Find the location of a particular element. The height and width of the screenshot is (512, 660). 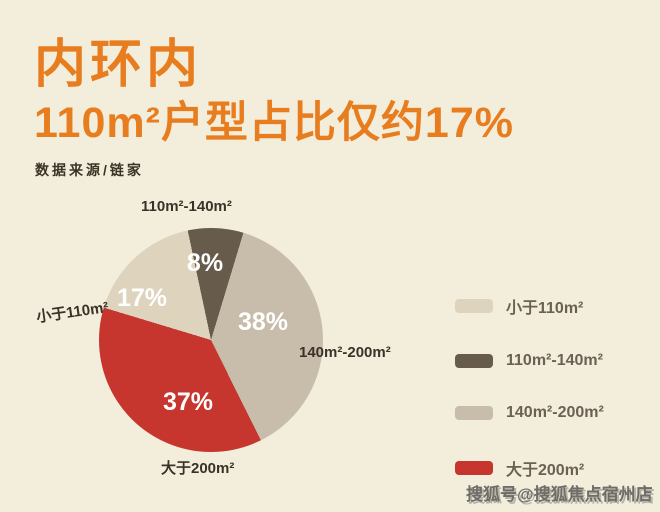

watermark: 搜狐号@搜狐焦点宿州店 is located at coordinates (559, 494).